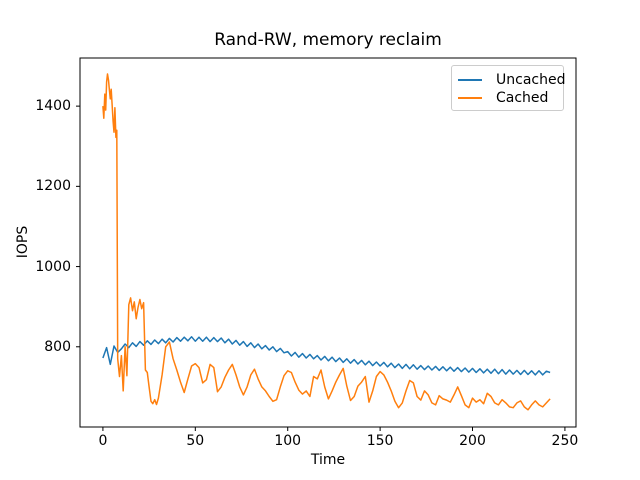 The image size is (640, 480). Describe the element at coordinates (195, 441) in the screenshot. I see `x-tick-label: 50` at that location.